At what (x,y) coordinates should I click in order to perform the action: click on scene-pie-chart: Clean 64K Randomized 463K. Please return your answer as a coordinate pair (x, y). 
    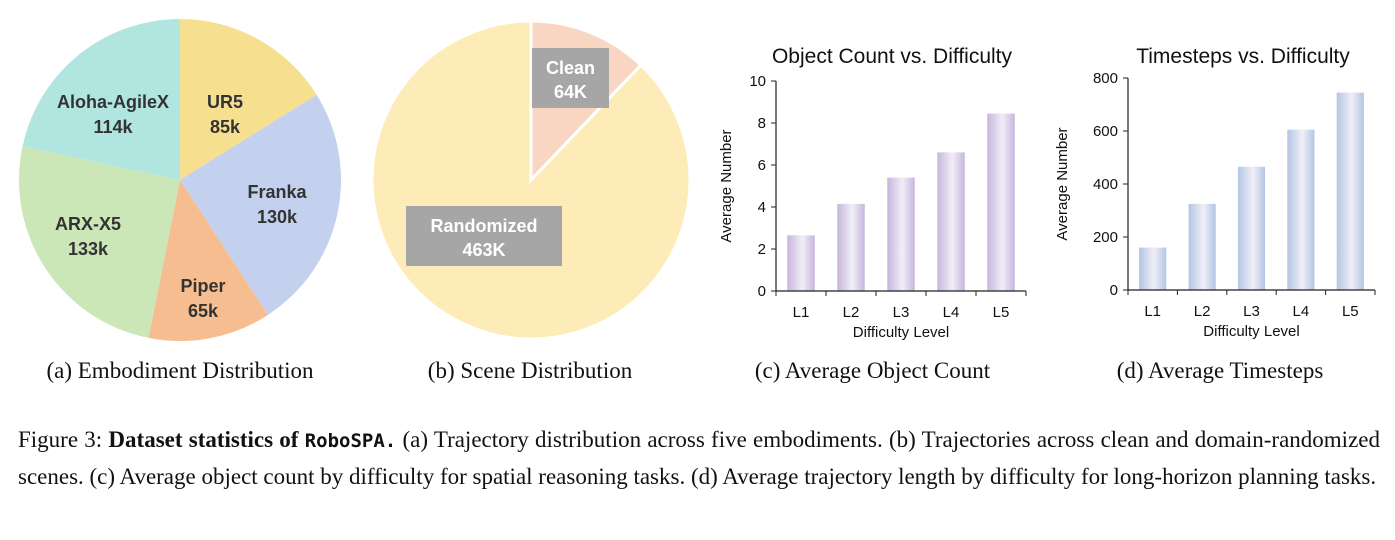
    Looking at the image, I should click on (531, 180).